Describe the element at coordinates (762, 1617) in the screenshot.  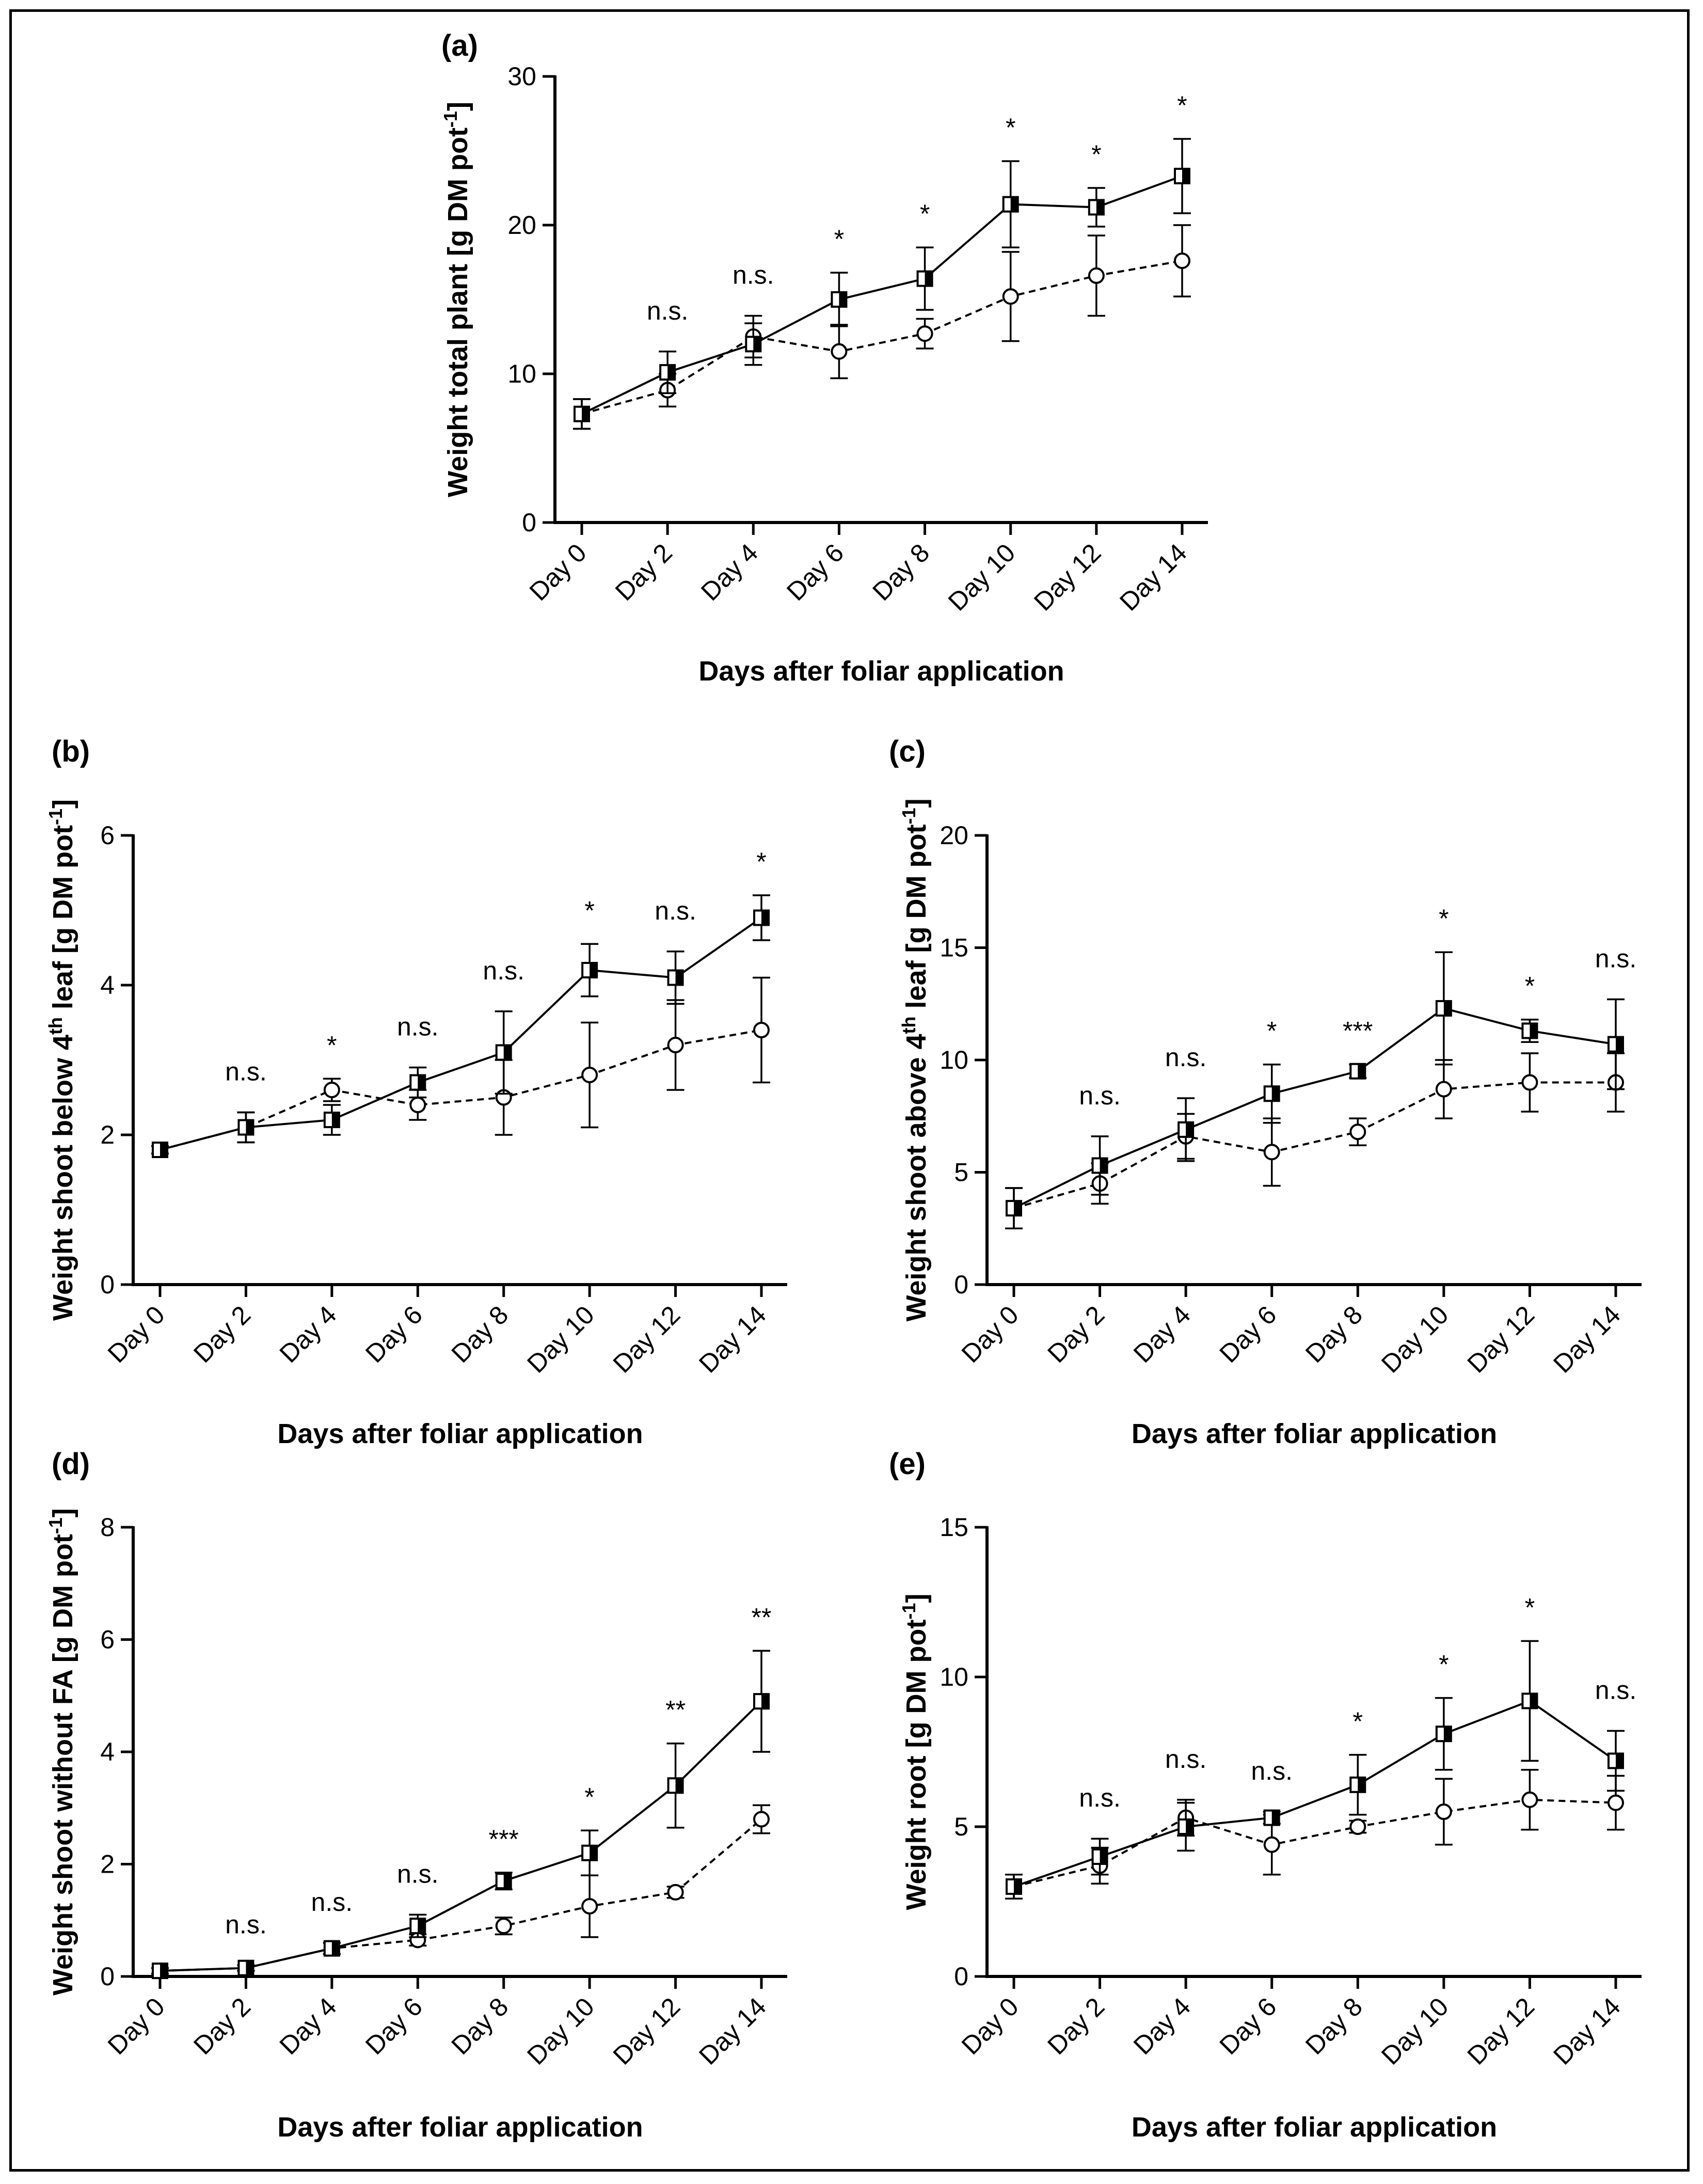
I see `significance-label: **` at that location.